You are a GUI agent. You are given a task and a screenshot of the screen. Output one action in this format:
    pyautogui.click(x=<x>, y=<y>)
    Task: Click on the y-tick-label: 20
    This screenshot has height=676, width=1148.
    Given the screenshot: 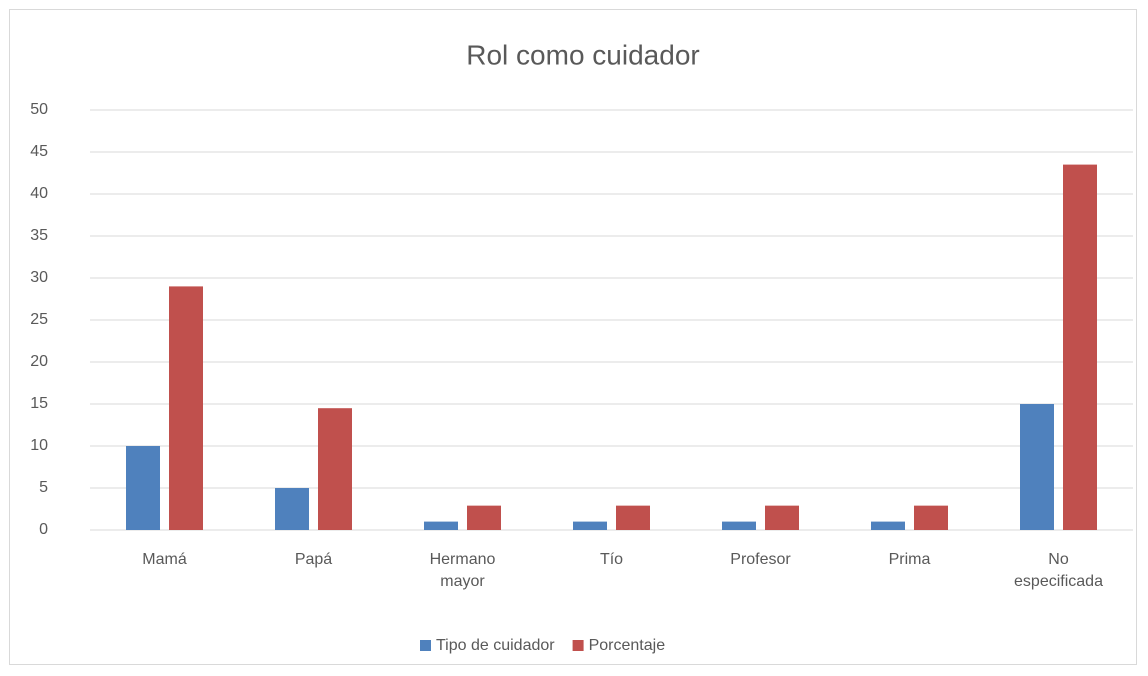 What is the action you would take?
    pyautogui.click(x=39, y=361)
    